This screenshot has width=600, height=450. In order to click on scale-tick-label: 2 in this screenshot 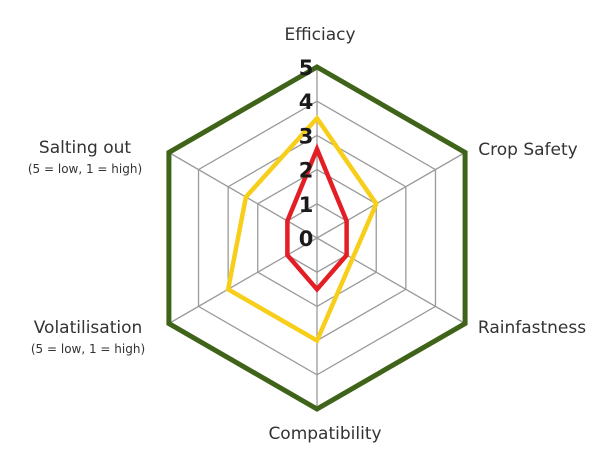, I will do `click(306, 171)`.